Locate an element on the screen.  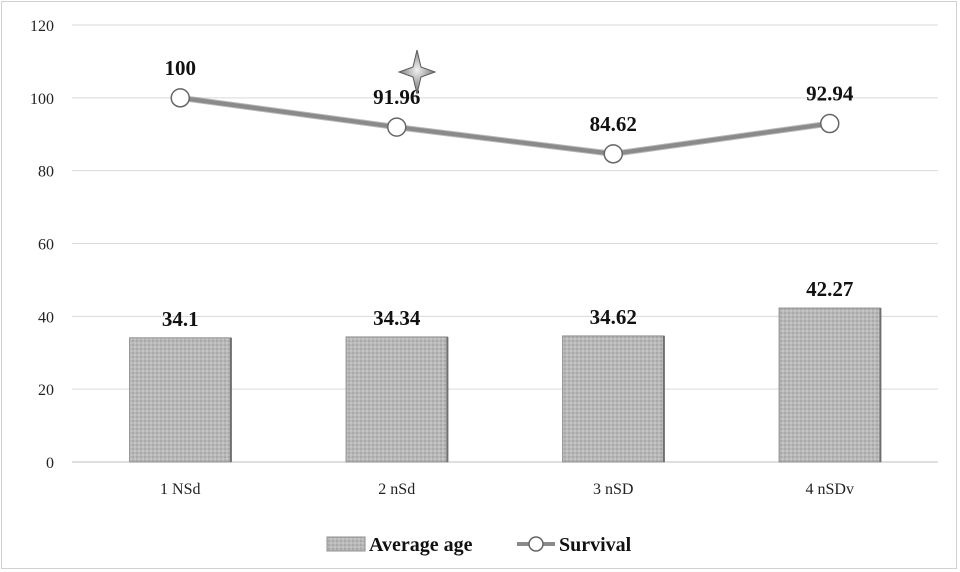
star-marker-icon is located at coordinates (417, 72).